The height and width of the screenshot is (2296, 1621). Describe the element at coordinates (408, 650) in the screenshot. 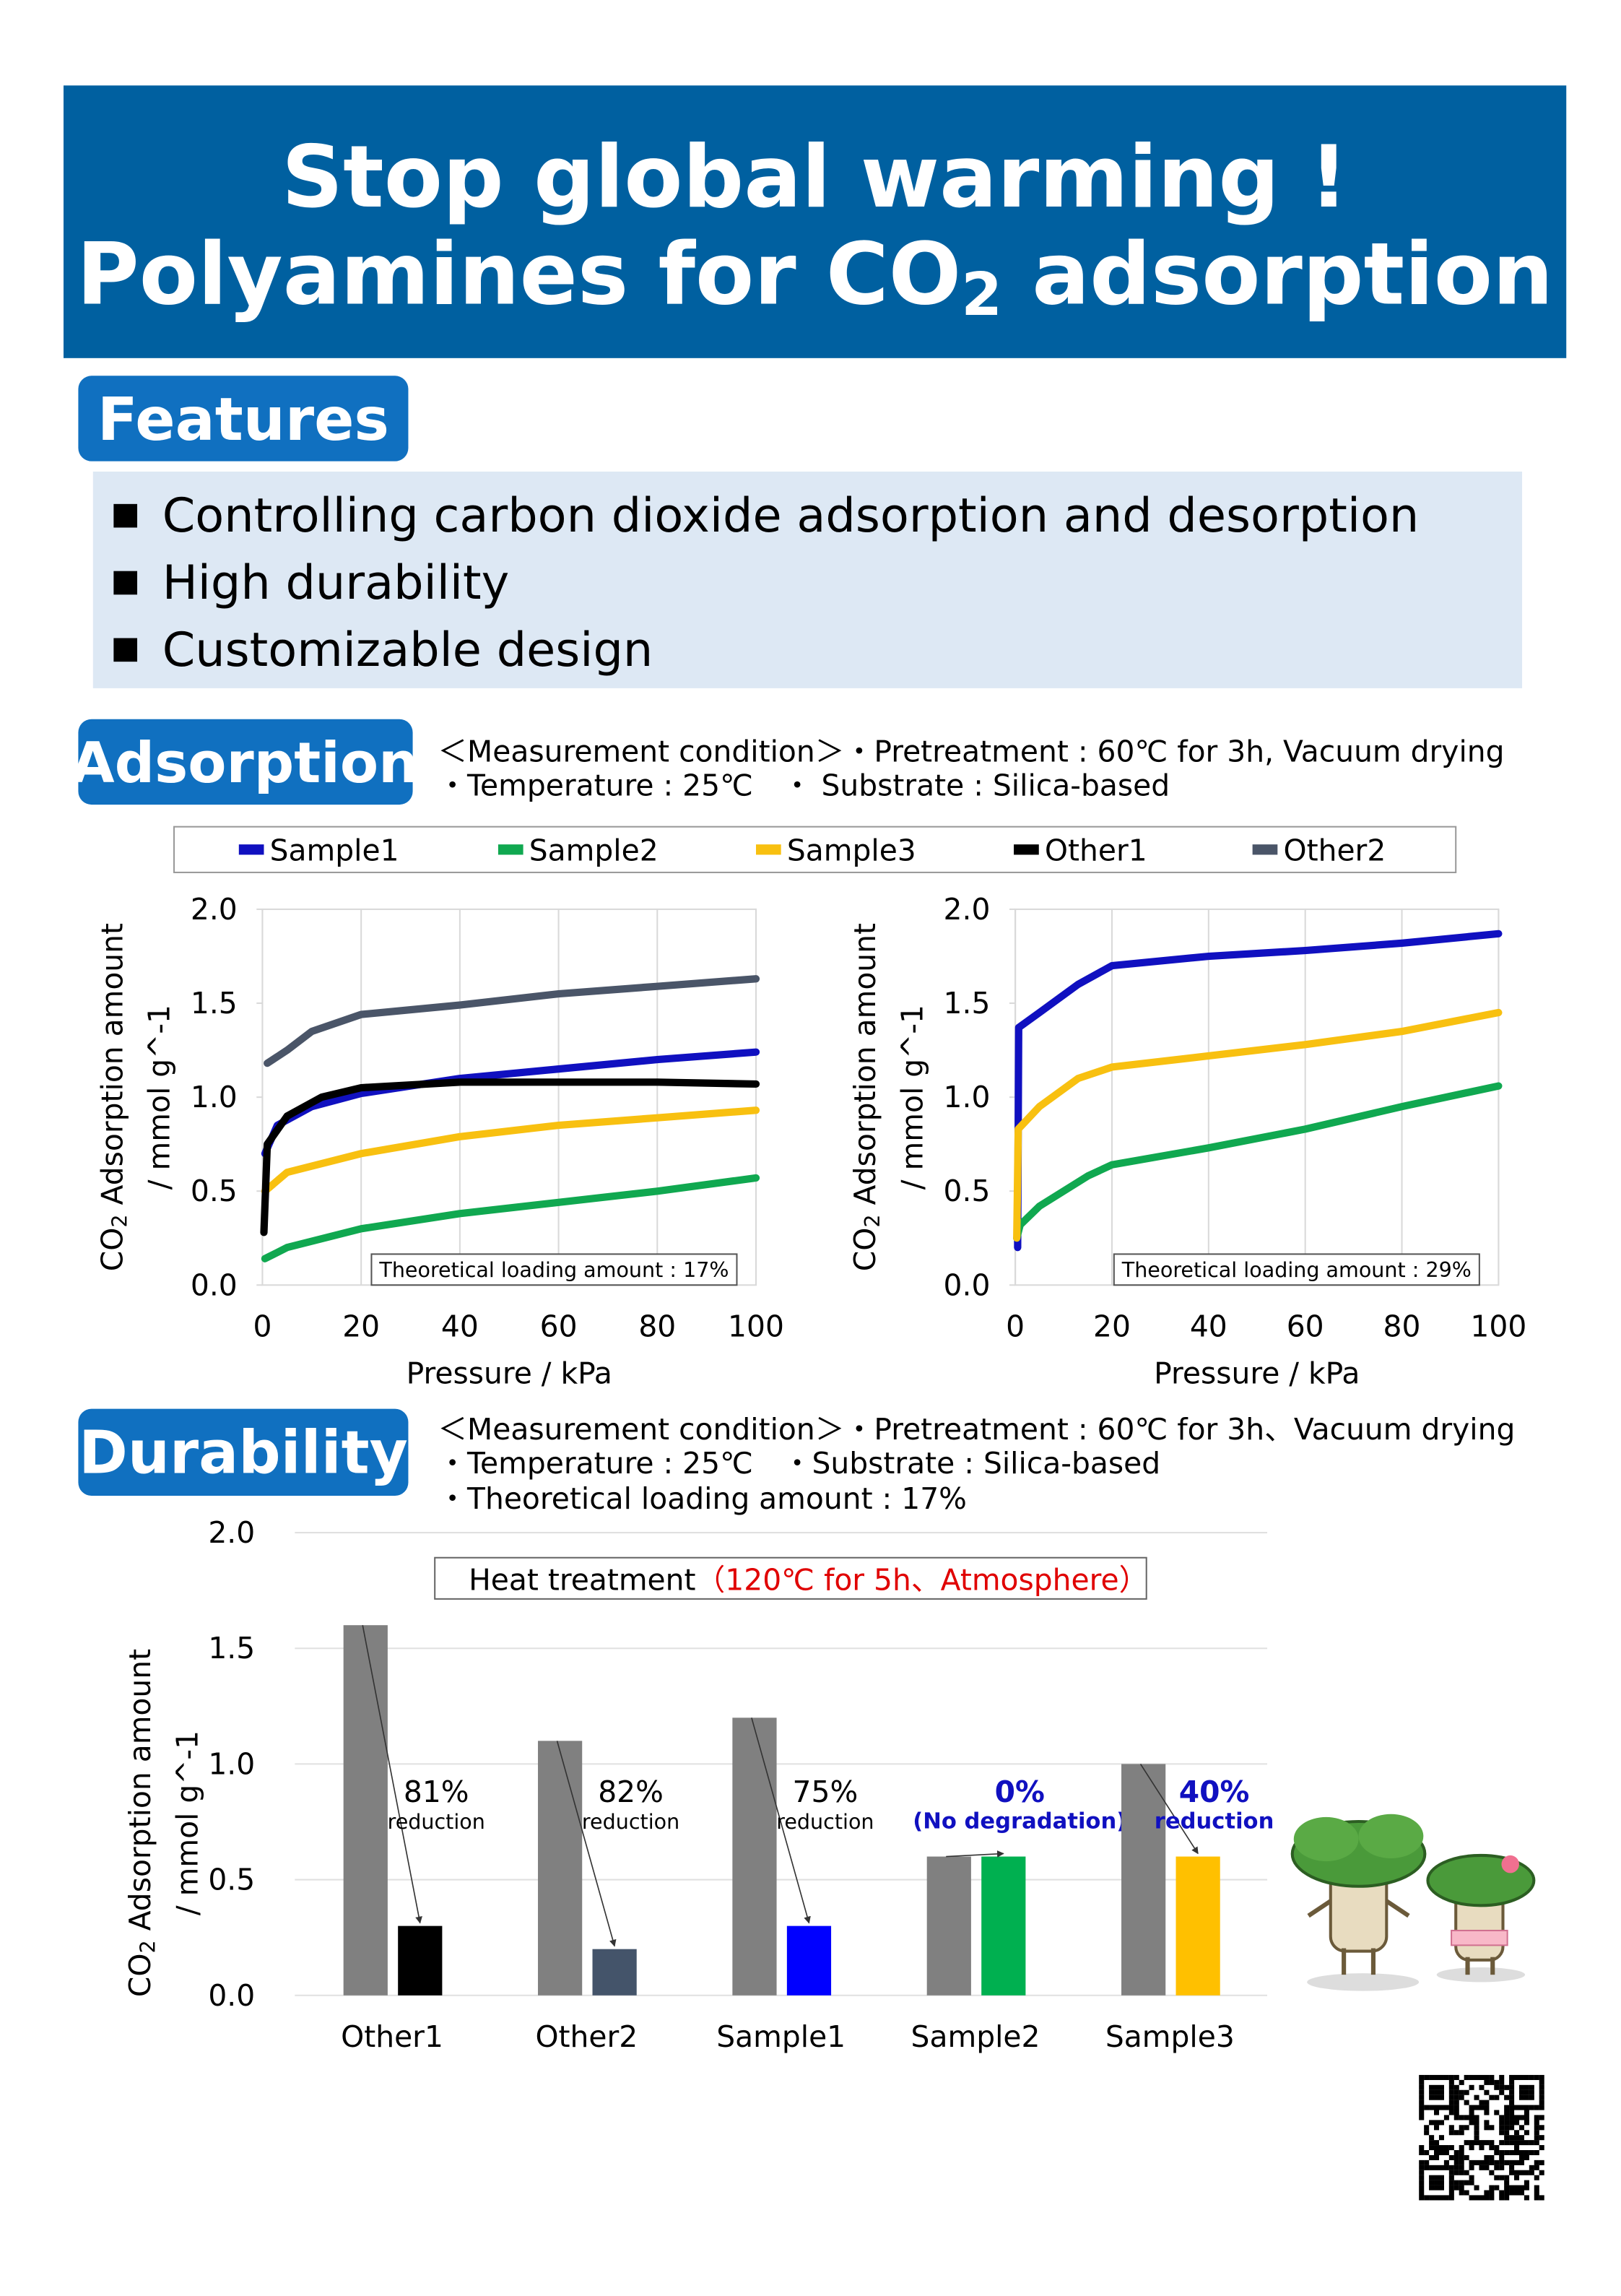

I see `feature-item: Customizable design` at that location.